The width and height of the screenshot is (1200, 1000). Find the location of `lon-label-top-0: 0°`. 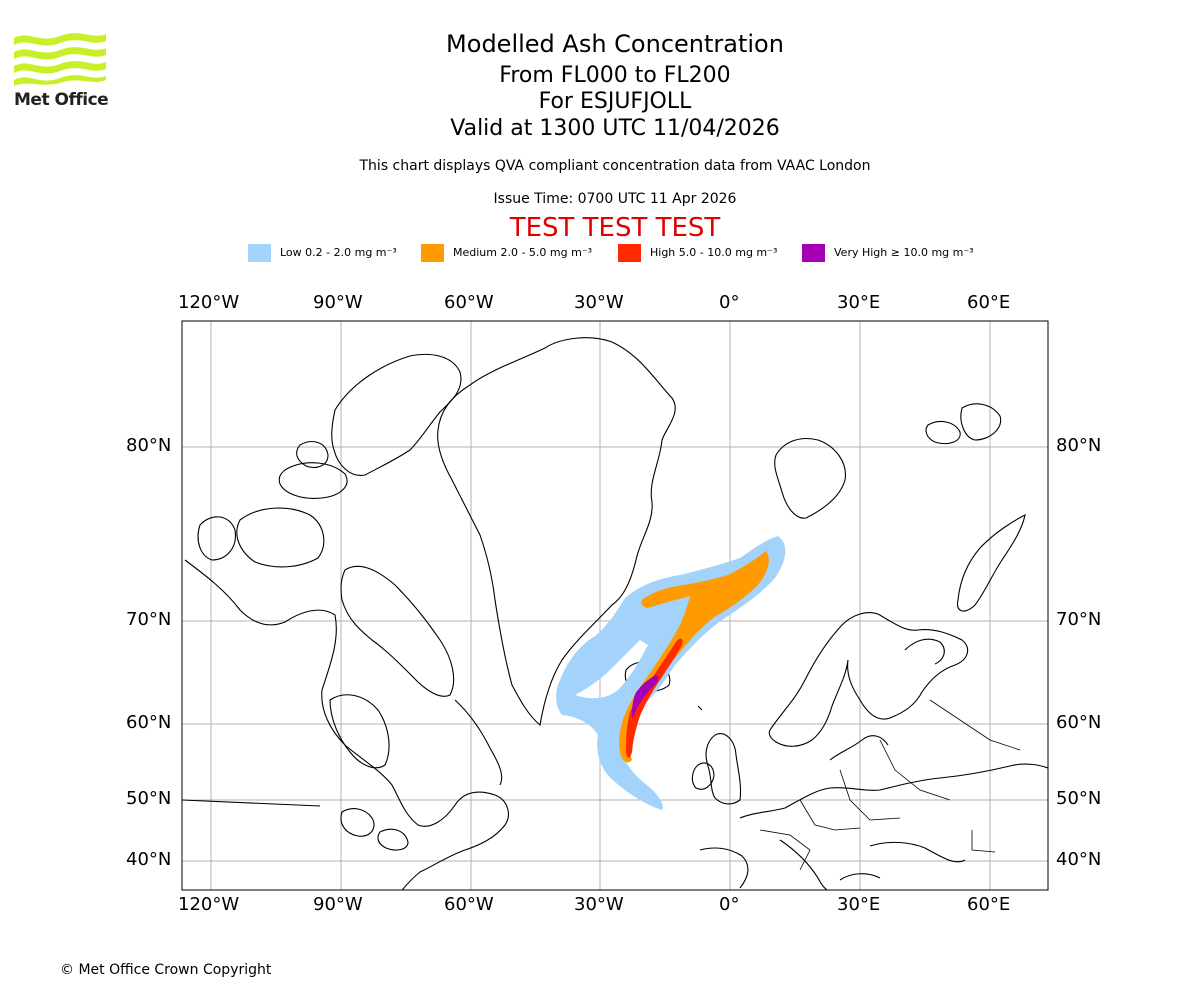

lon-label-top-0: 0° is located at coordinates (729, 302).